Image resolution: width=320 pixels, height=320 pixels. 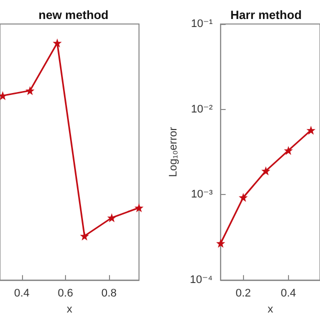 I want to click on y-tick-label: 10⁻³, so click(x=201, y=194).